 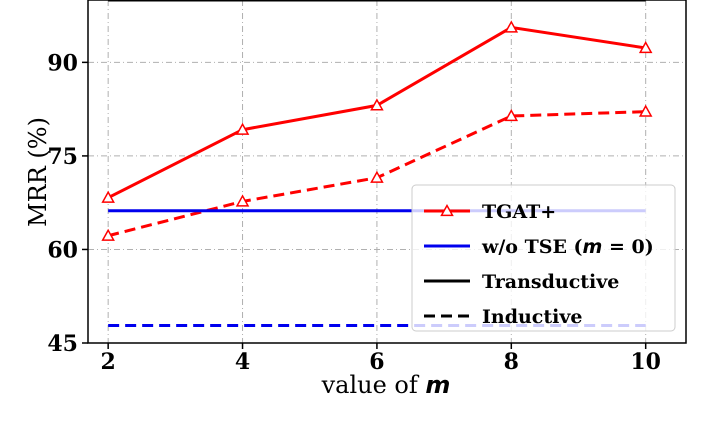 I want to click on x-axis-label-variable: m, so click(x=437, y=385).